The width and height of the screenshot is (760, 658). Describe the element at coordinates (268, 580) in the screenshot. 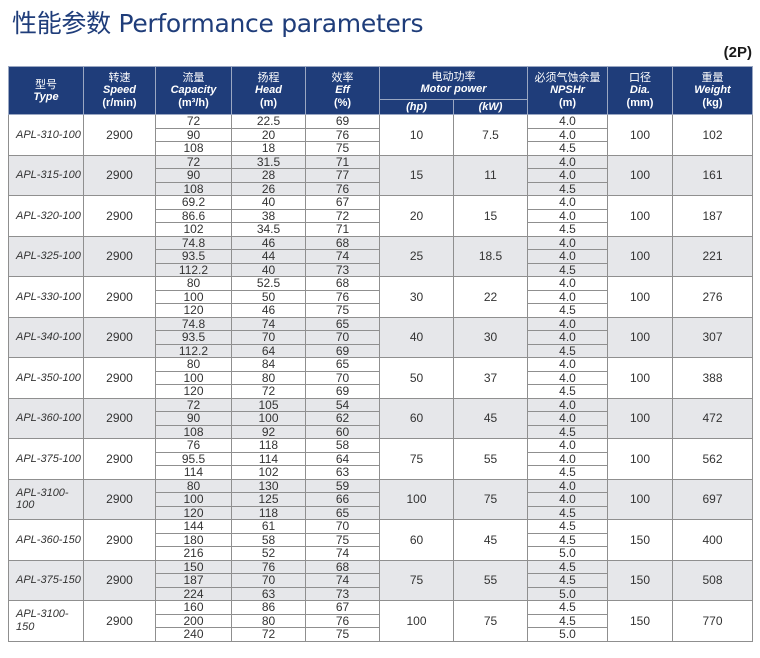

I see `head-cell: 70` at that location.